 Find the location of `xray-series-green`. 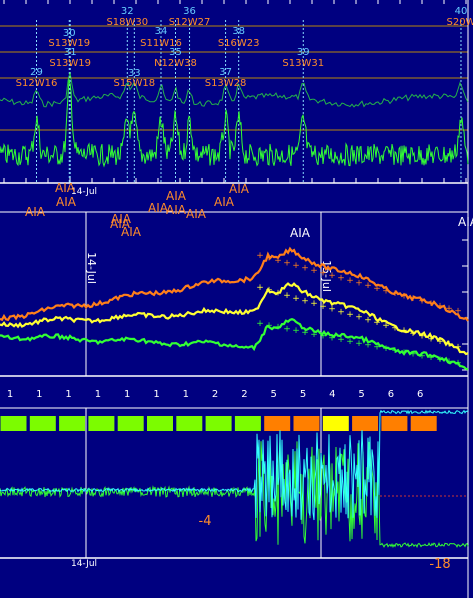

xray-series-green is located at coordinates (234, 344).